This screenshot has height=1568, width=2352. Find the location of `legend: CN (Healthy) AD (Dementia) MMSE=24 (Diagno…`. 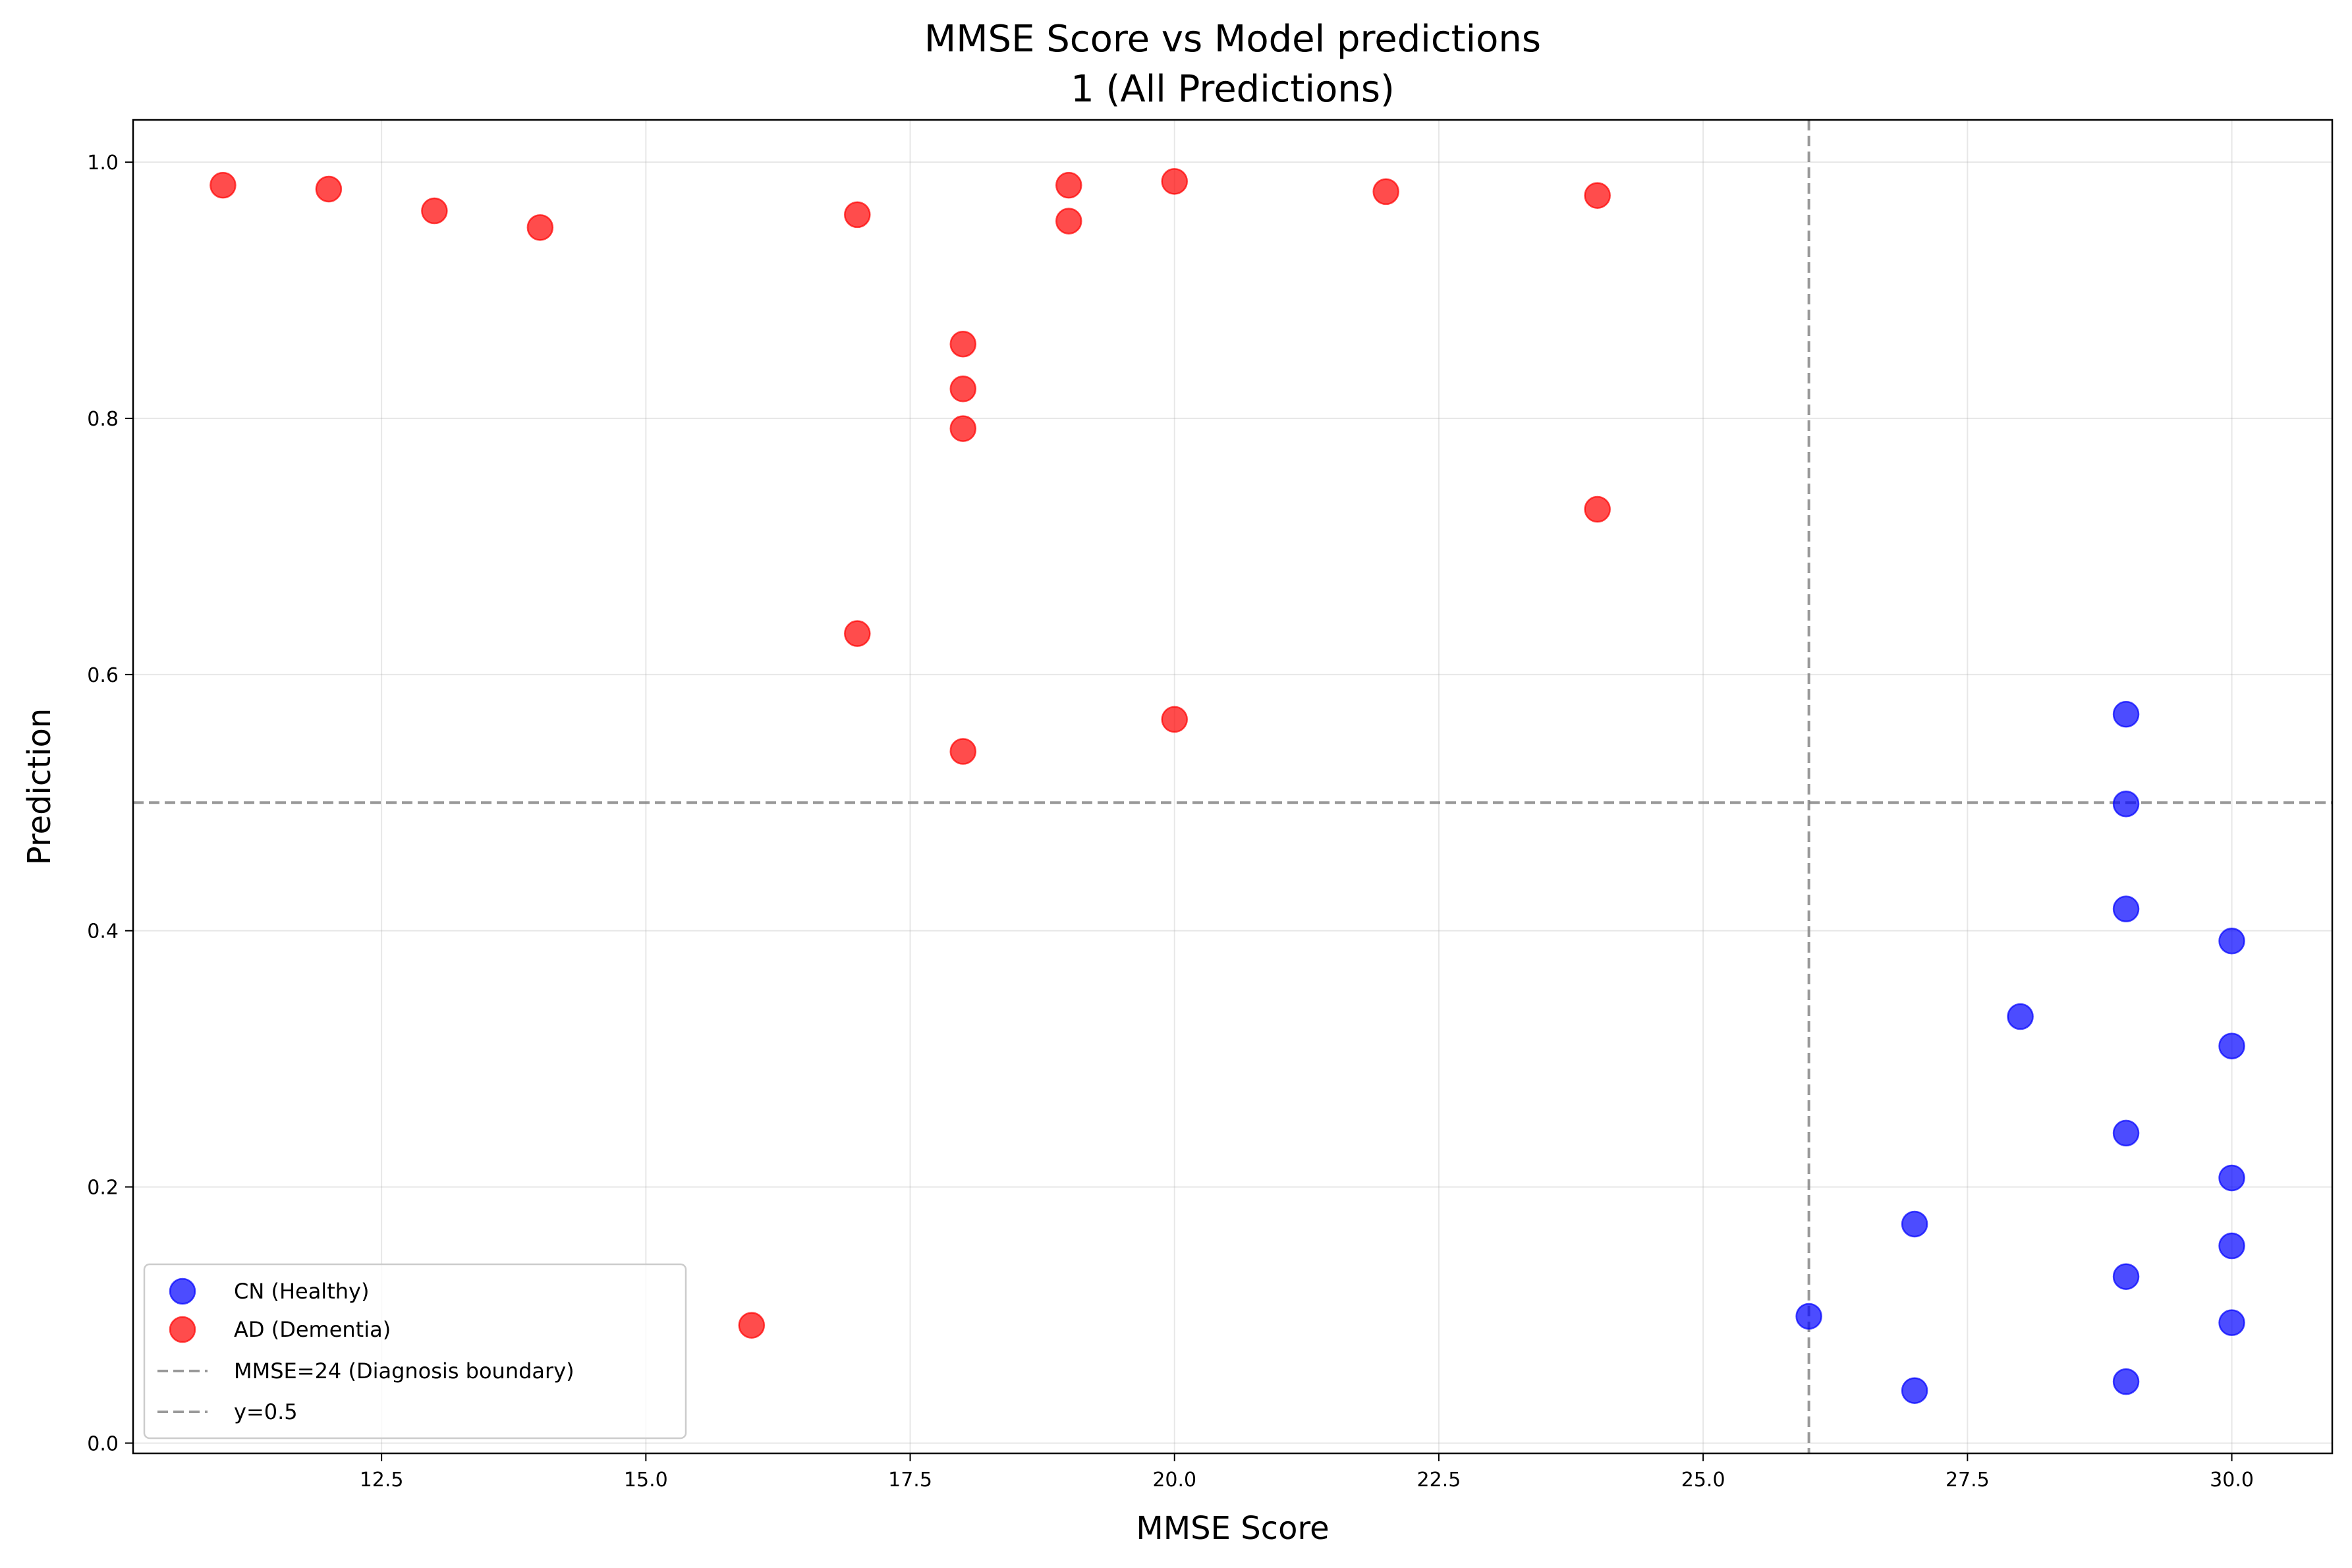

legend: CN (Healthy) AD (Dementia) MMSE=24 (Diagno… is located at coordinates (415, 1351).